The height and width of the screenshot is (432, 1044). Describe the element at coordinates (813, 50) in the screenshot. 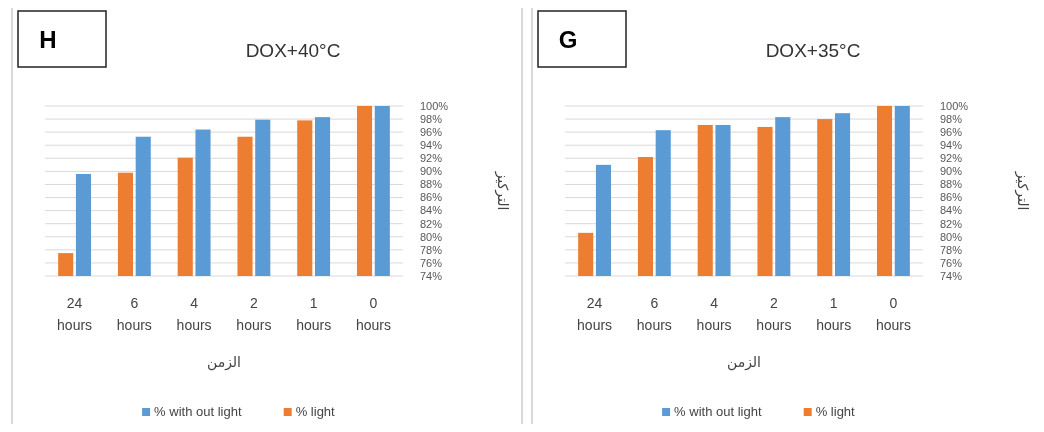

I see `chart-title: DOX+35°C` at that location.